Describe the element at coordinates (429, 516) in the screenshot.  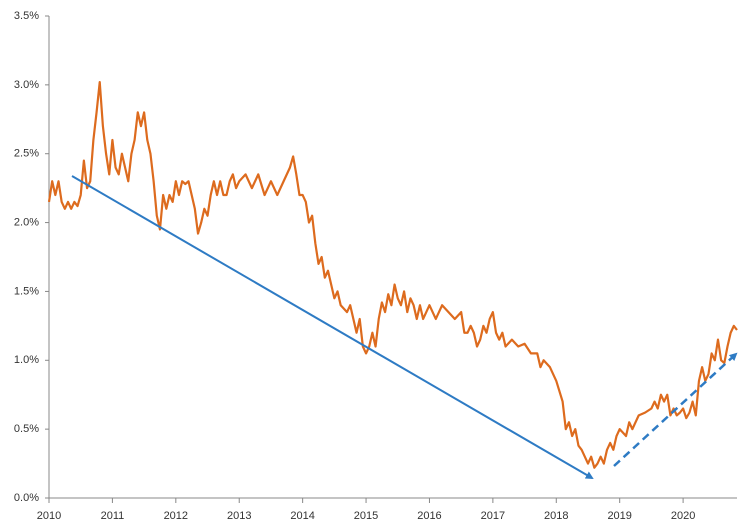
I see `x-tick-label: 2016` at that location.